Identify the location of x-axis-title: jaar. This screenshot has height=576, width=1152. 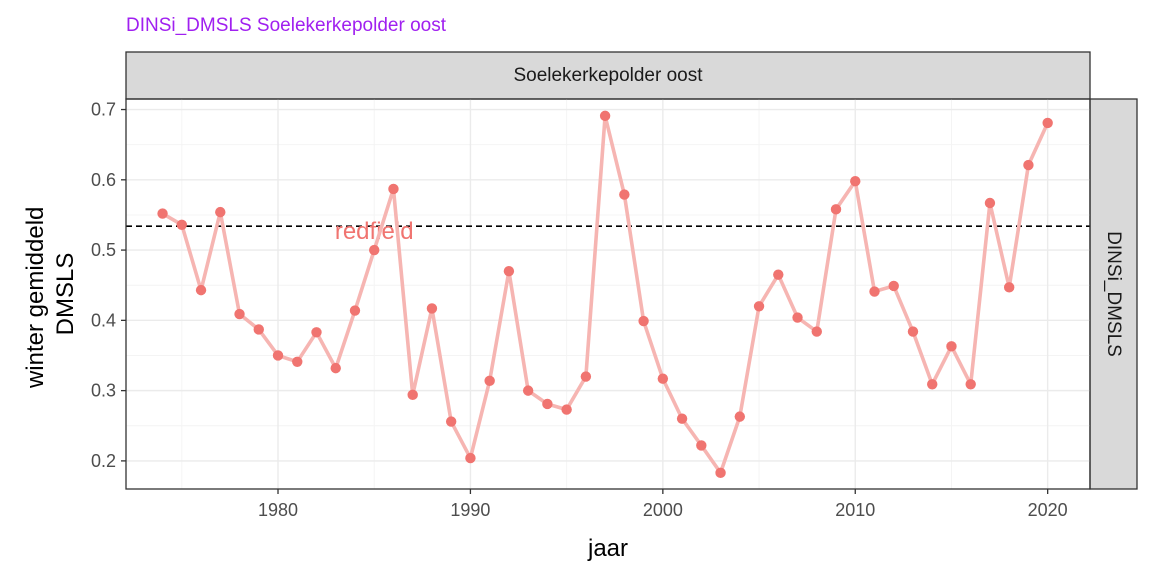
(607, 548).